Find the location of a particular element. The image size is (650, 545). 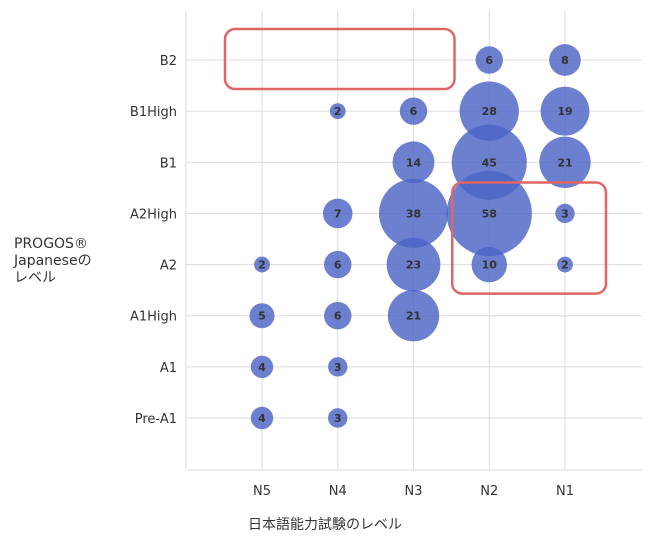

bubble-label: 28 is located at coordinates (489, 111).